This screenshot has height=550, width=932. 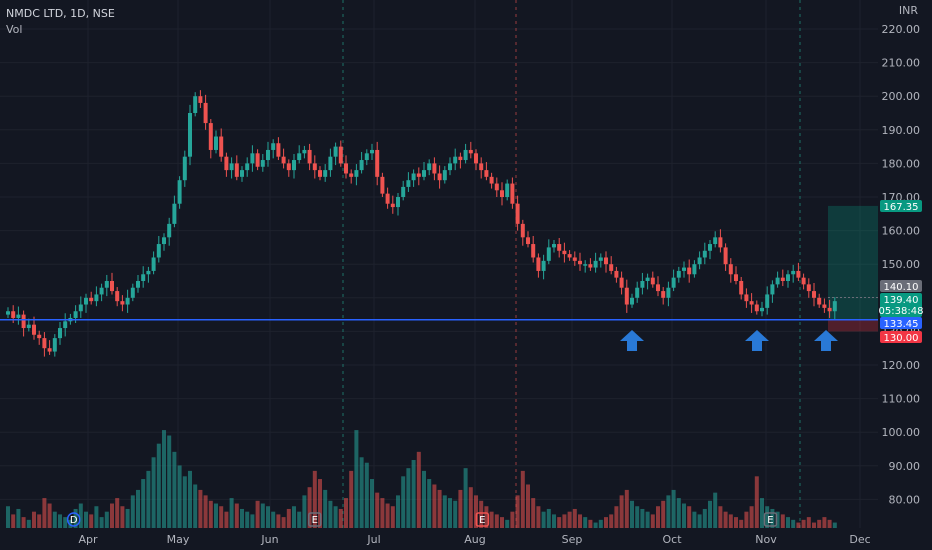 What do you see at coordinates (672, 539) in the screenshot?
I see `month-tick-label: Oct` at bounding box center [672, 539].